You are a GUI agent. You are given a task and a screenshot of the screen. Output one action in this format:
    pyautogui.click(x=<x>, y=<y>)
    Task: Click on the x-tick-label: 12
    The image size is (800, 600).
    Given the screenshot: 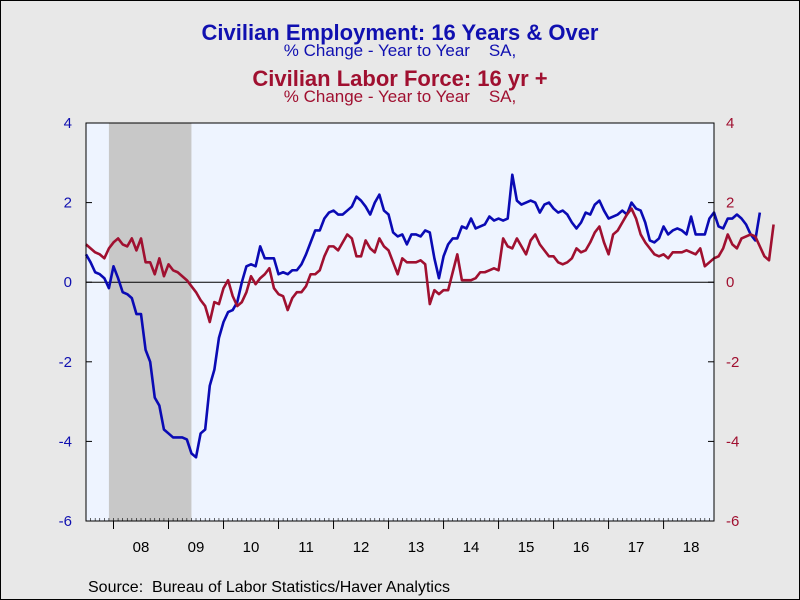 What is the action you would take?
    pyautogui.click(x=361, y=547)
    